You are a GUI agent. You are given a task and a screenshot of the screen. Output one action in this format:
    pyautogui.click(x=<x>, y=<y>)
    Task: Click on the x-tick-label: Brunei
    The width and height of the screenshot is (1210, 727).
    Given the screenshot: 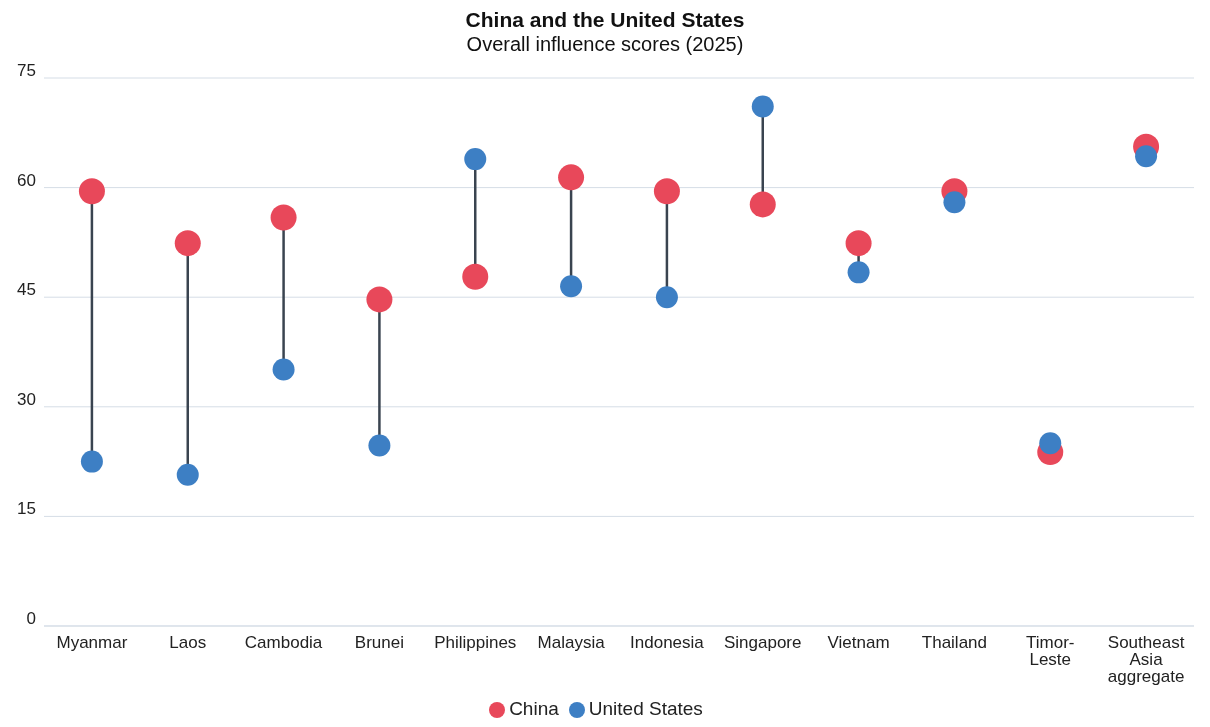 What is the action you would take?
    pyautogui.click(x=379, y=642)
    